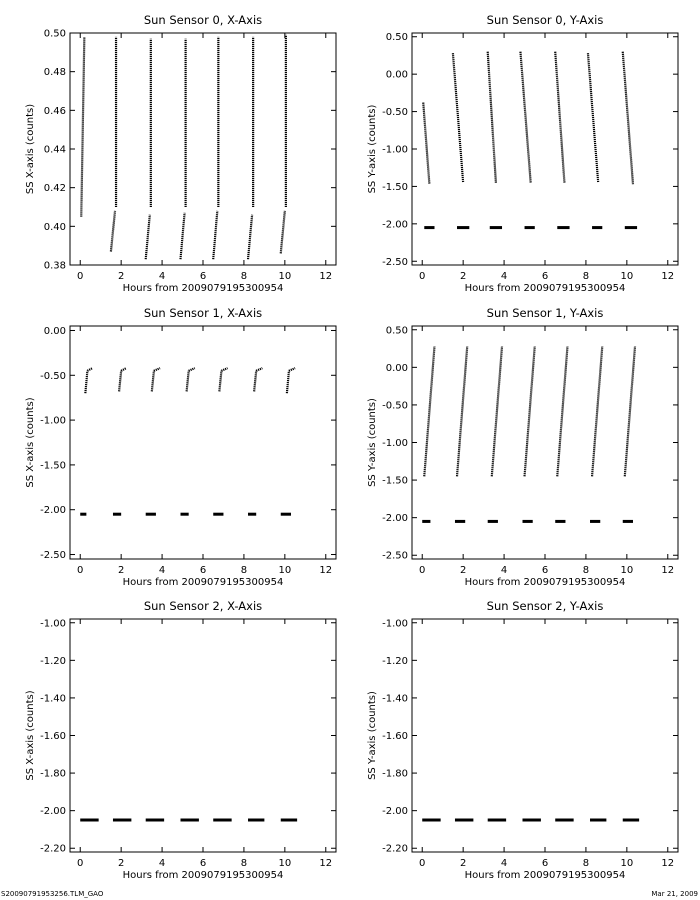 This screenshot has width=700, height=900. I want to click on y-tick-label: 0.00, so click(397, 75).